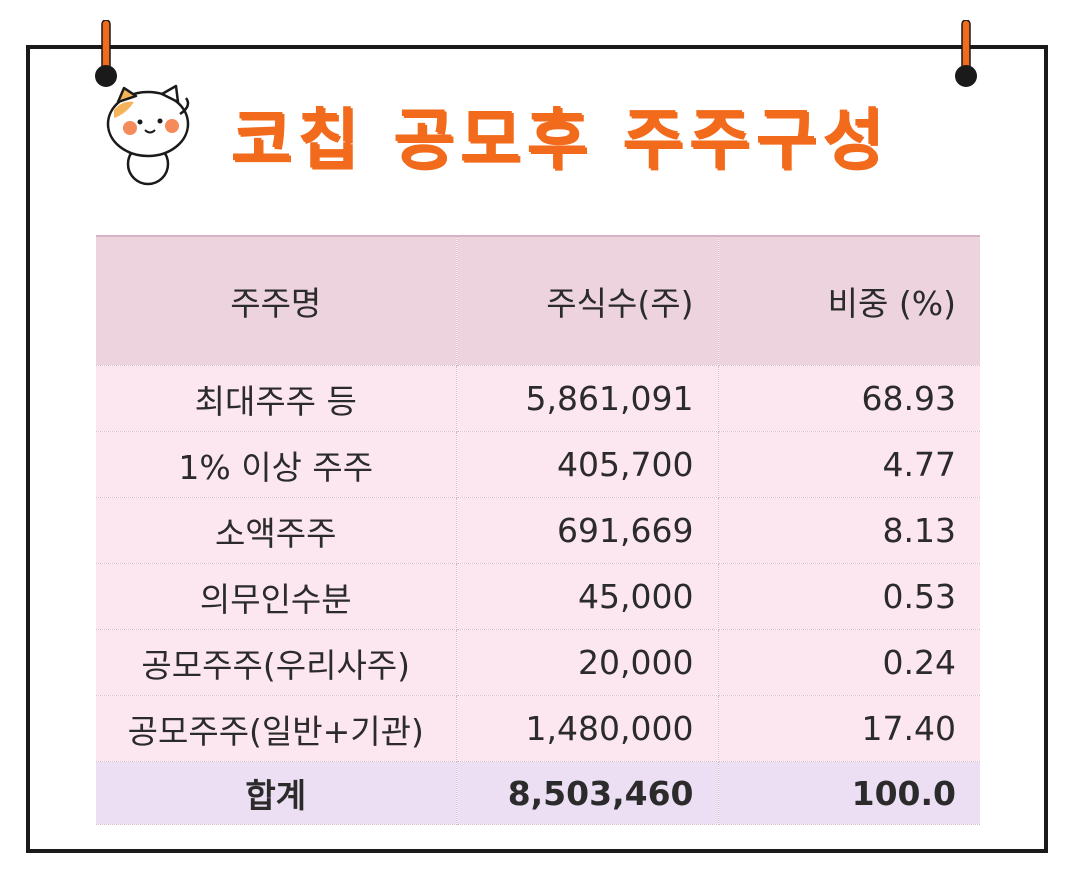 This screenshot has width=1080, height=877. What do you see at coordinates (587, 398) in the screenshot?
I see `share-count: 5,861,091` at bounding box center [587, 398].